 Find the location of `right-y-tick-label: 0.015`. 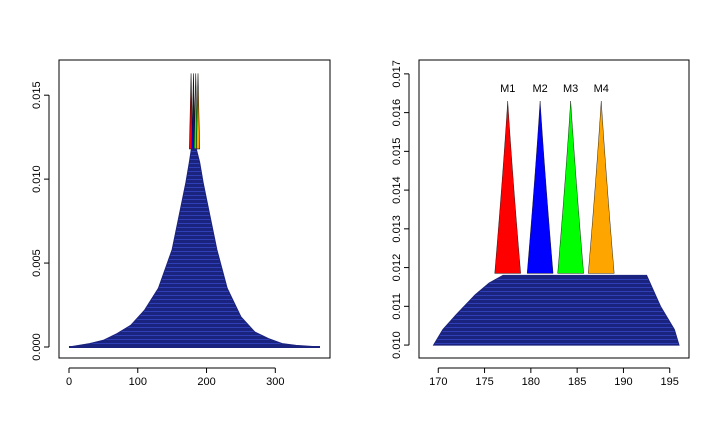

right-y-tick-label: 0.015 is located at coordinates (397, 152).